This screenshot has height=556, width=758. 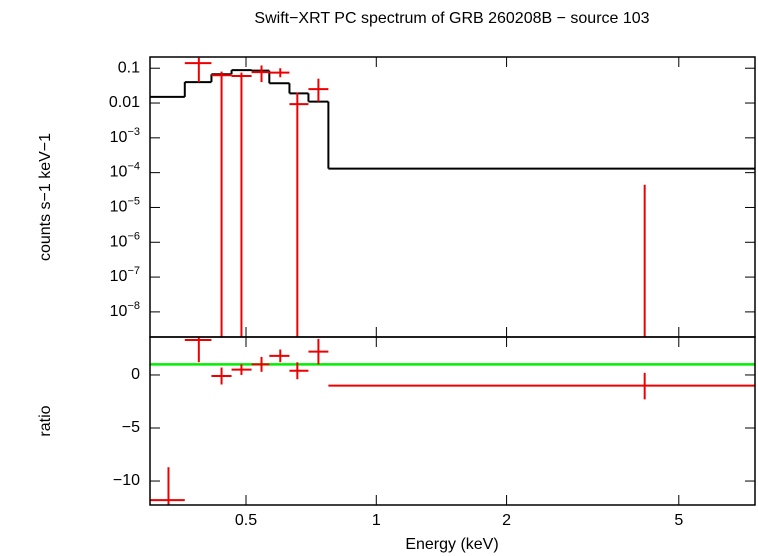 What do you see at coordinates (124, 102) in the screenshot?
I see `y-tick-label: 0.01` at bounding box center [124, 102].